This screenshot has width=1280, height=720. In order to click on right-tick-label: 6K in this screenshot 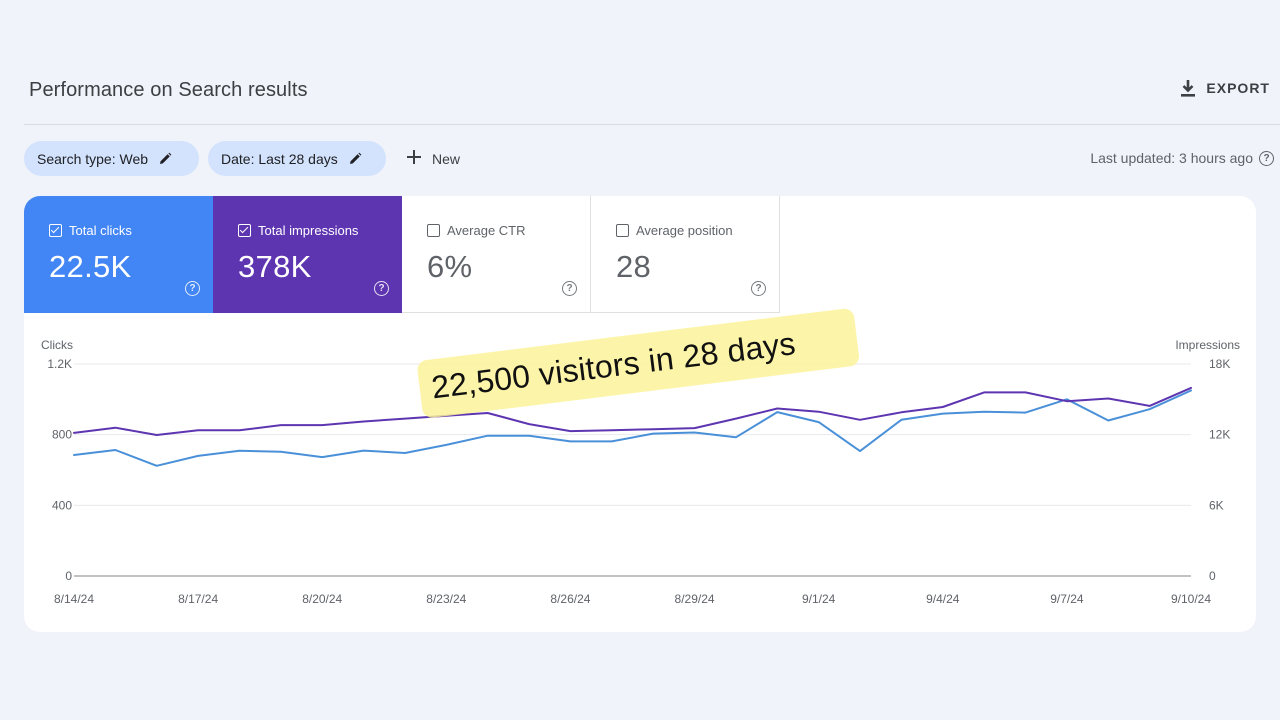, I will do `click(1216, 505)`.